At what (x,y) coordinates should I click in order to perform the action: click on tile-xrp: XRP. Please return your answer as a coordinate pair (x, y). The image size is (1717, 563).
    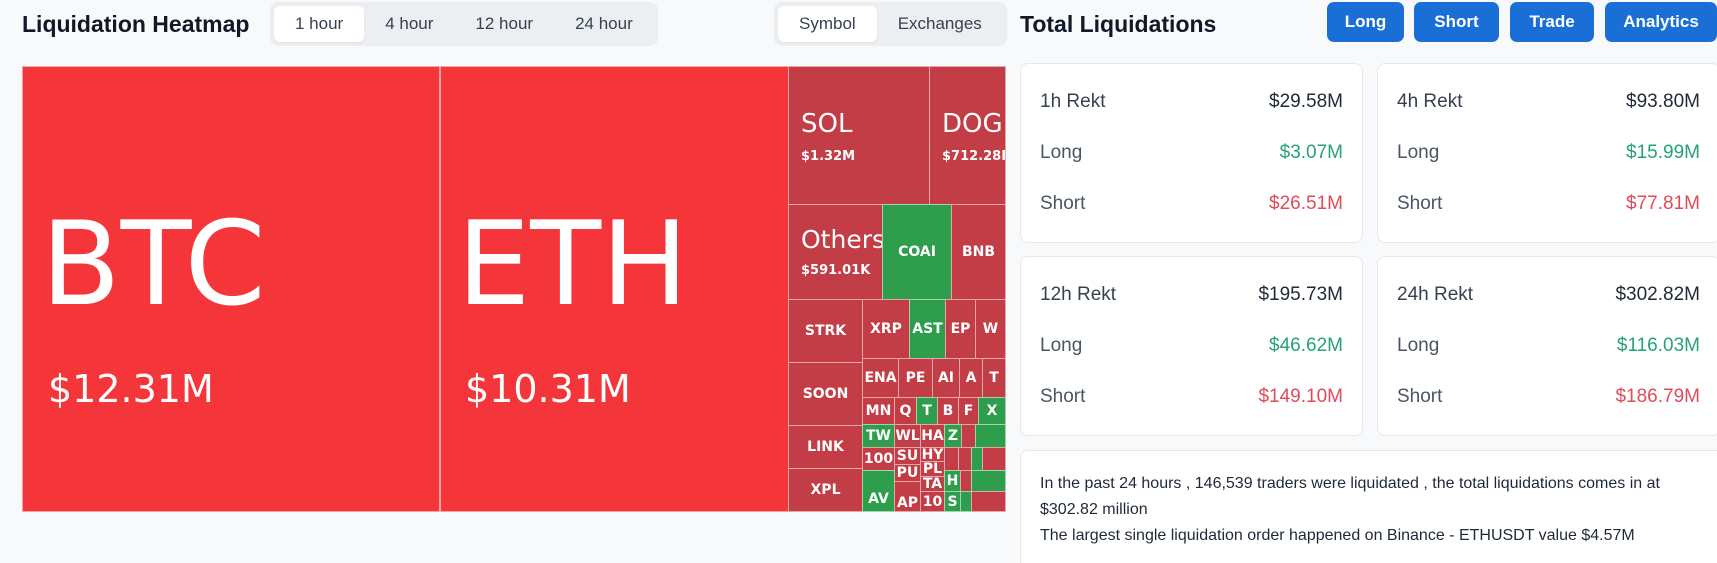
    Looking at the image, I should click on (886, 329).